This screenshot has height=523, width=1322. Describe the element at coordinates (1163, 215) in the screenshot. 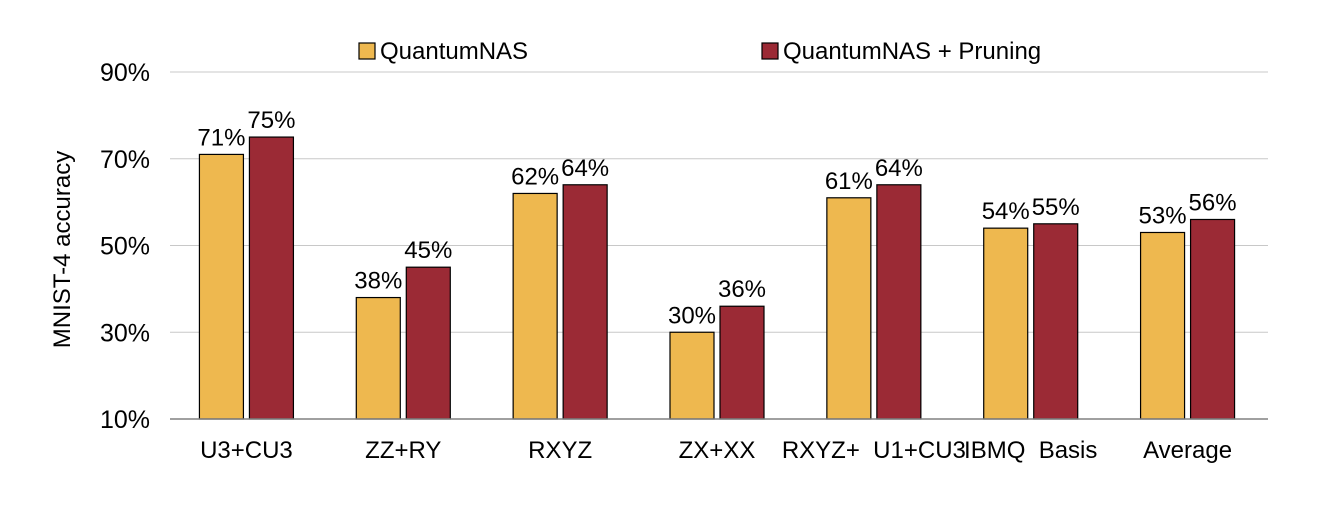

I see `data-label: 53%` at that location.